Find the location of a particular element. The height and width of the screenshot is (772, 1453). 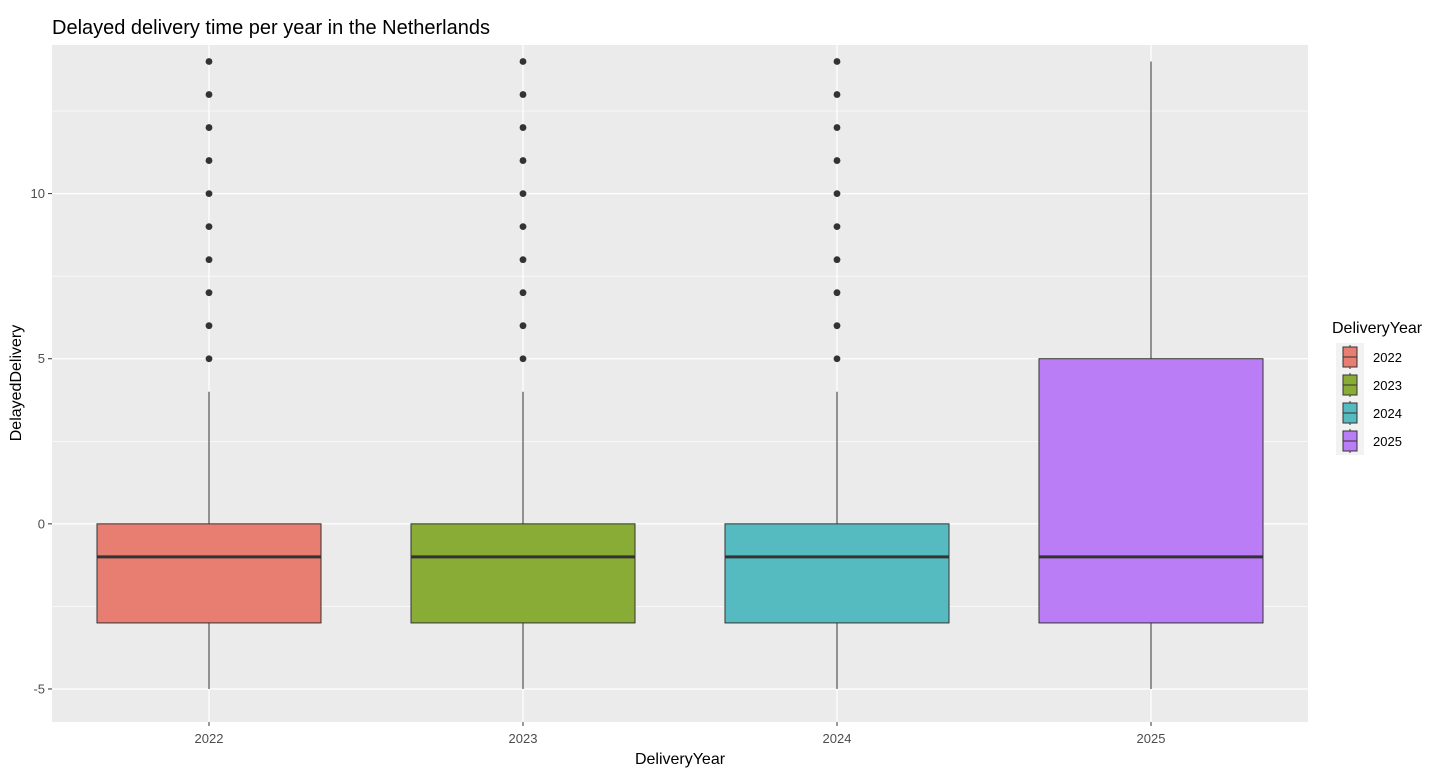

legend-item-2022: 2022 is located at coordinates (1369, 357).